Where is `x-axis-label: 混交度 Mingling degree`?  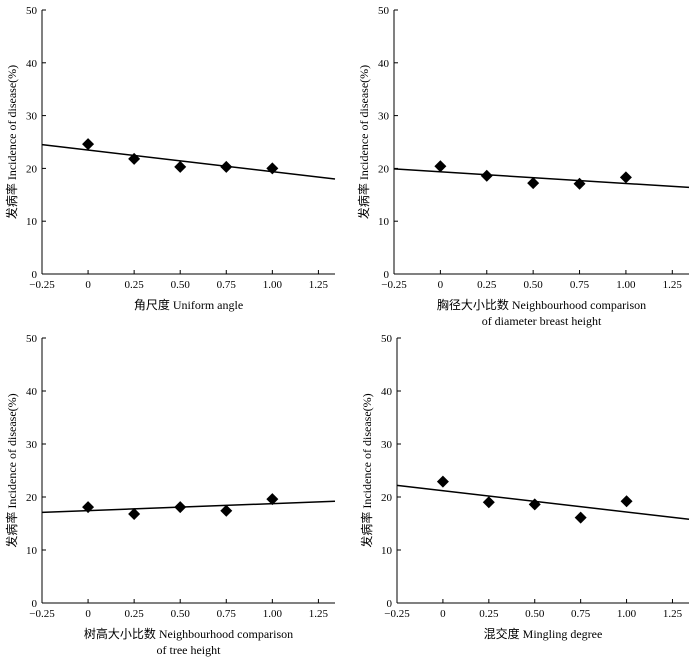 x-axis-label: 混交度 Mingling degree is located at coordinates (543, 633).